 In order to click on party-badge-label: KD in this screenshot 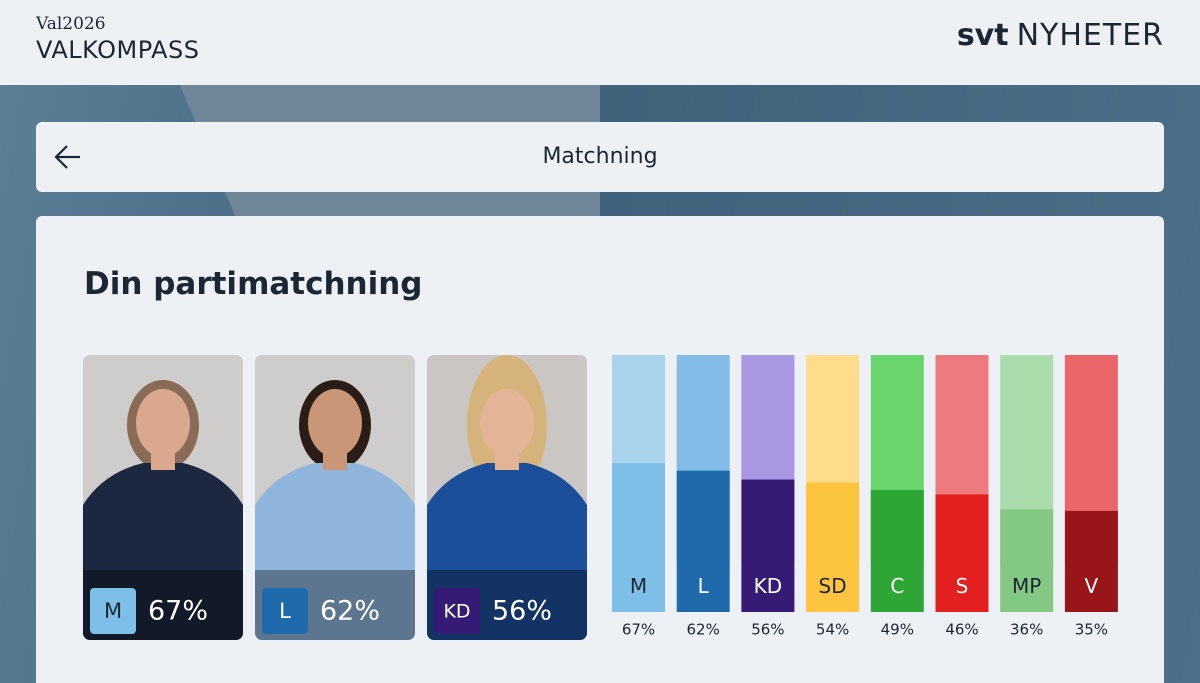, I will do `click(456, 612)`.